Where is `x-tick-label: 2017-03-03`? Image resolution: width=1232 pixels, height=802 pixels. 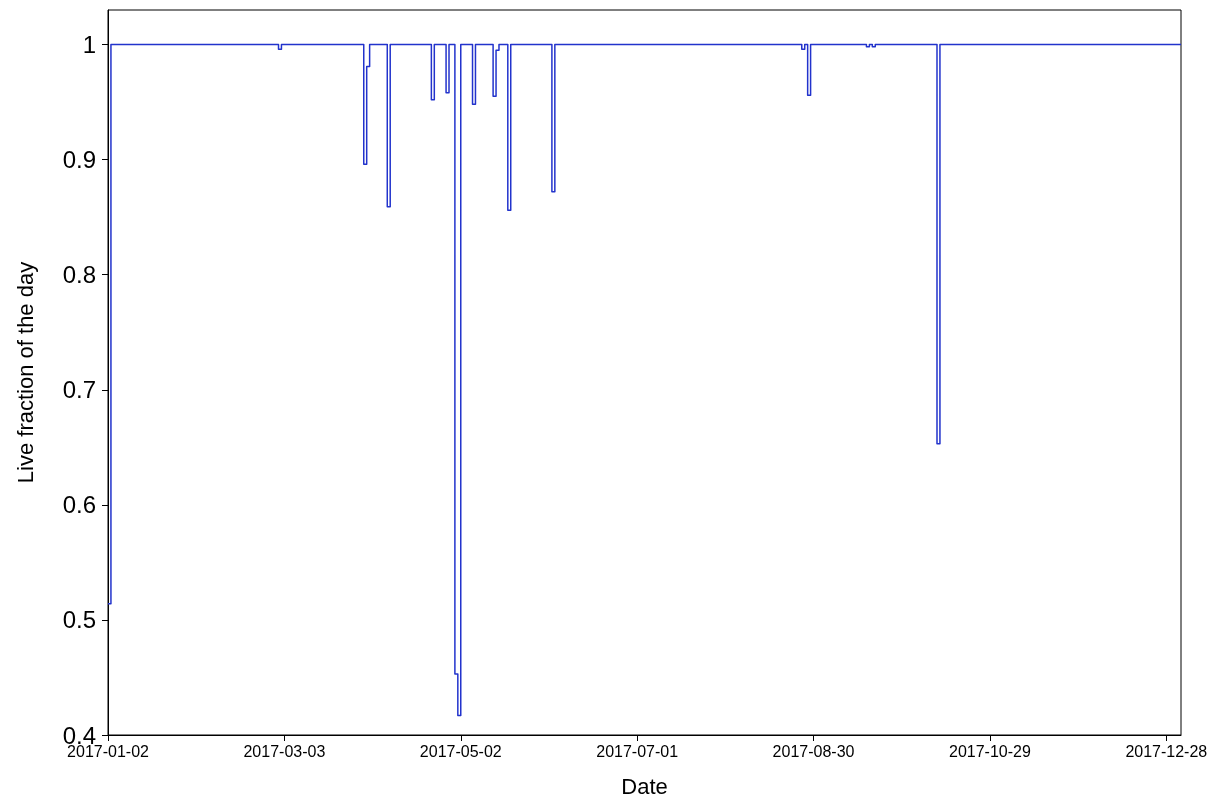
x-tick-label: 2017-03-03 is located at coordinates (284, 751).